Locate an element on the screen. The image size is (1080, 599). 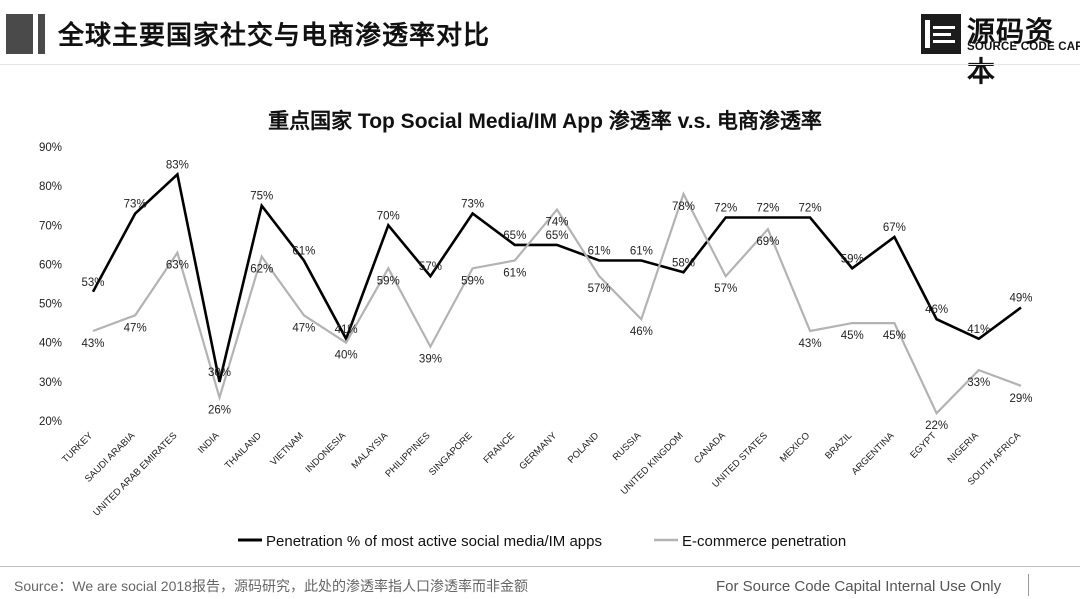
ecommerce-data-label: 40% is located at coordinates (346, 356).